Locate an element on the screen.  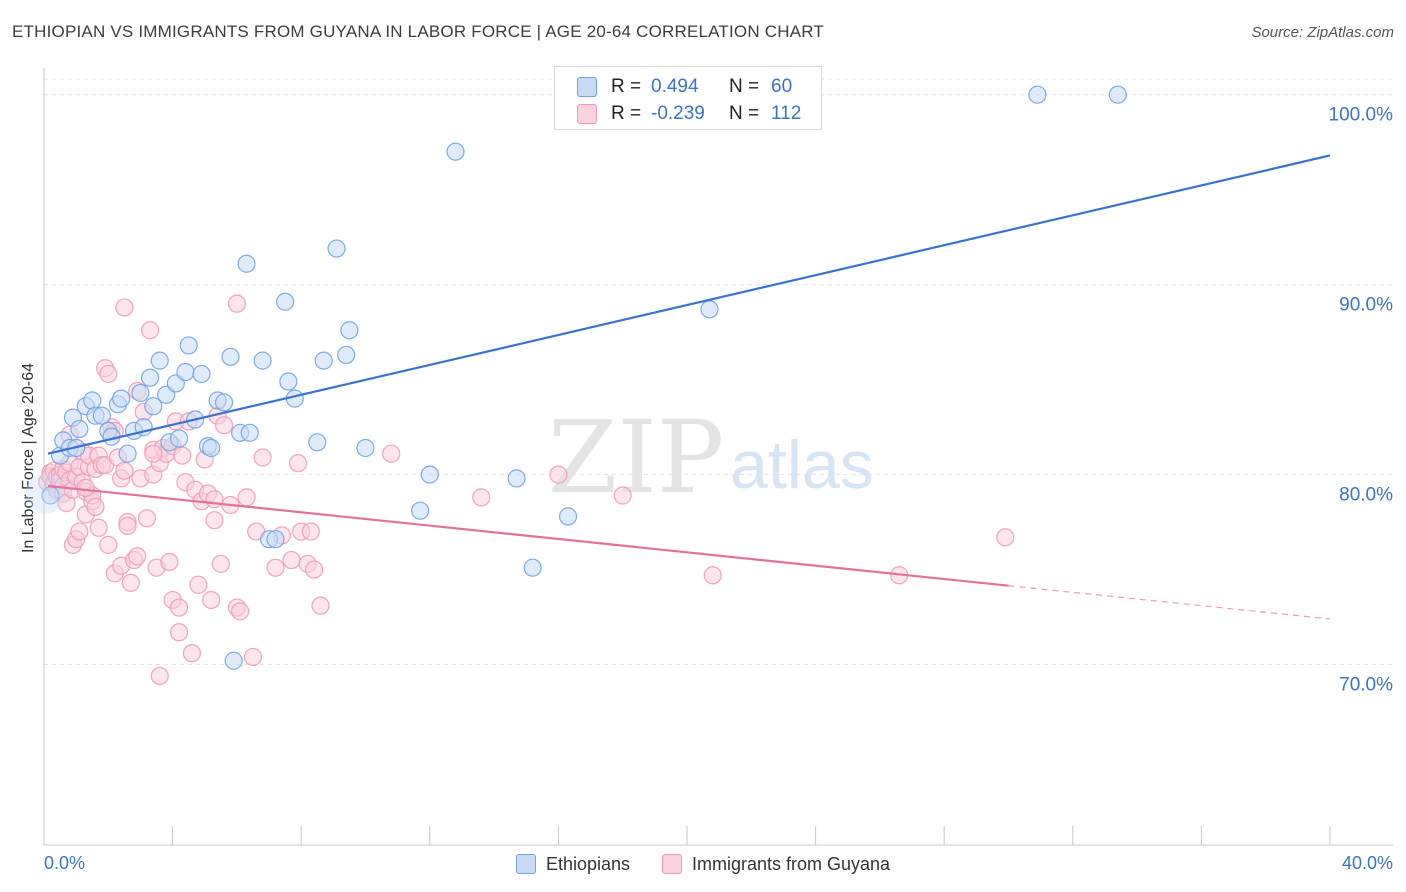
legend-label-ethiopians: Ethiopians is located at coordinates (587, 863).